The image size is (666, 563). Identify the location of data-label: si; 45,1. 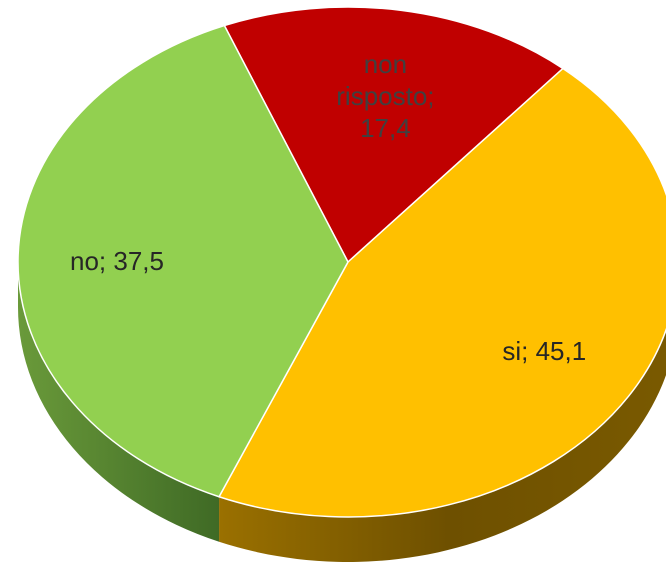
(544, 350).